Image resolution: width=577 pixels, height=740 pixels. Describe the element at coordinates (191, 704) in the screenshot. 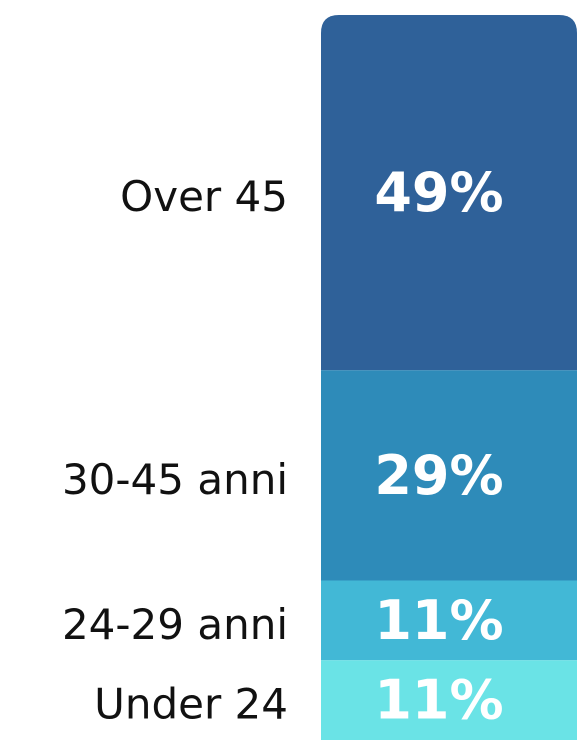

I see `category-label: Under 24` at that location.